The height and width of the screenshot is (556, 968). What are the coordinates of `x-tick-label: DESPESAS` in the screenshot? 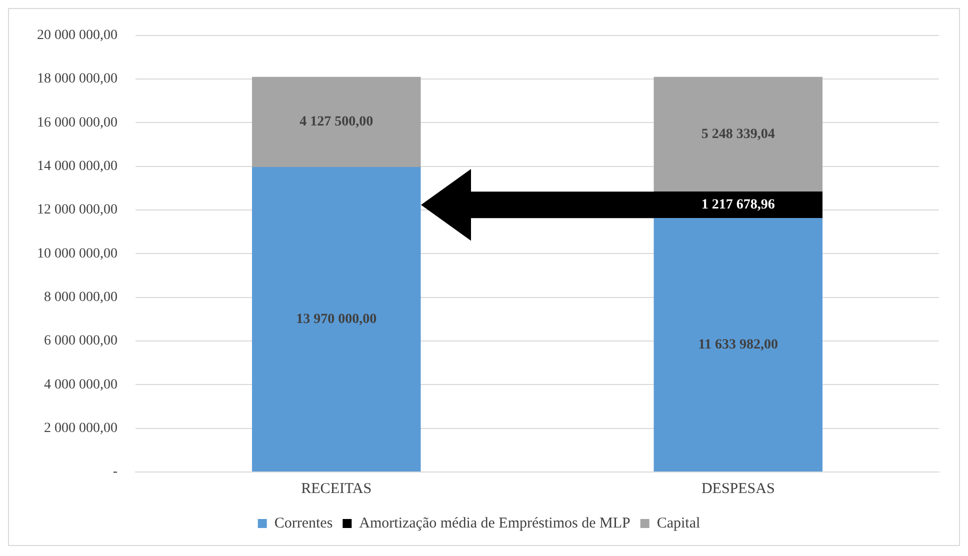 It's located at (738, 488).